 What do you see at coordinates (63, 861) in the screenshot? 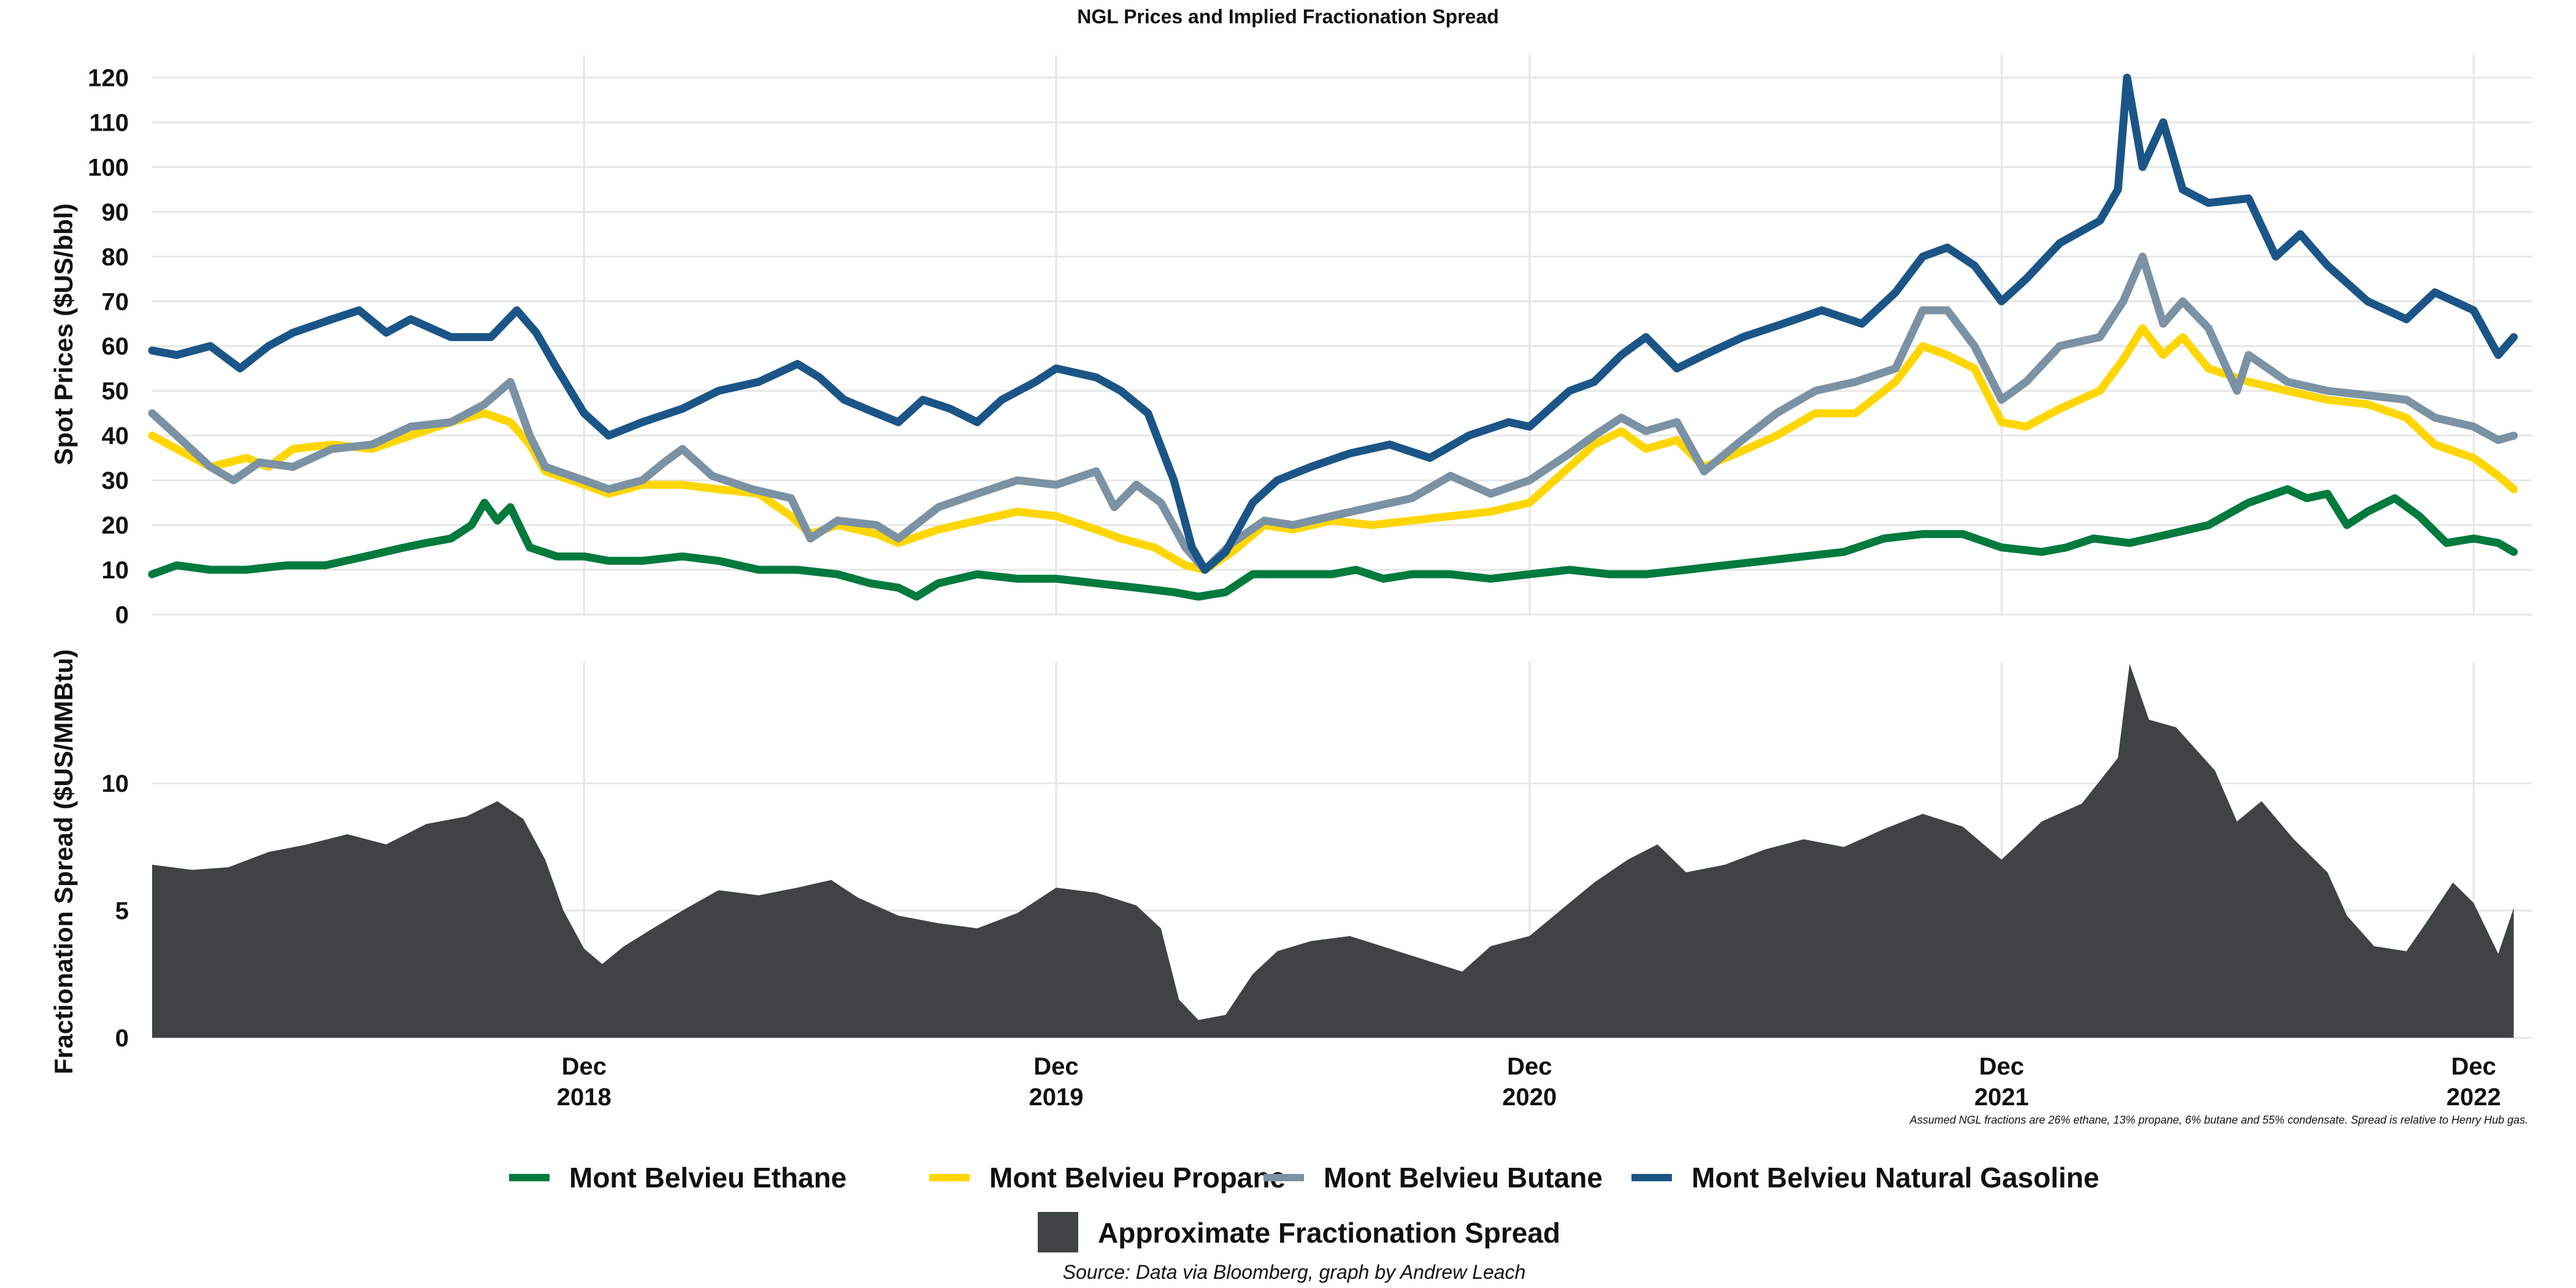
I see `spread-panel-ylabel: Fractionation Spread ($US/MMBtu)` at bounding box center [63, 861].